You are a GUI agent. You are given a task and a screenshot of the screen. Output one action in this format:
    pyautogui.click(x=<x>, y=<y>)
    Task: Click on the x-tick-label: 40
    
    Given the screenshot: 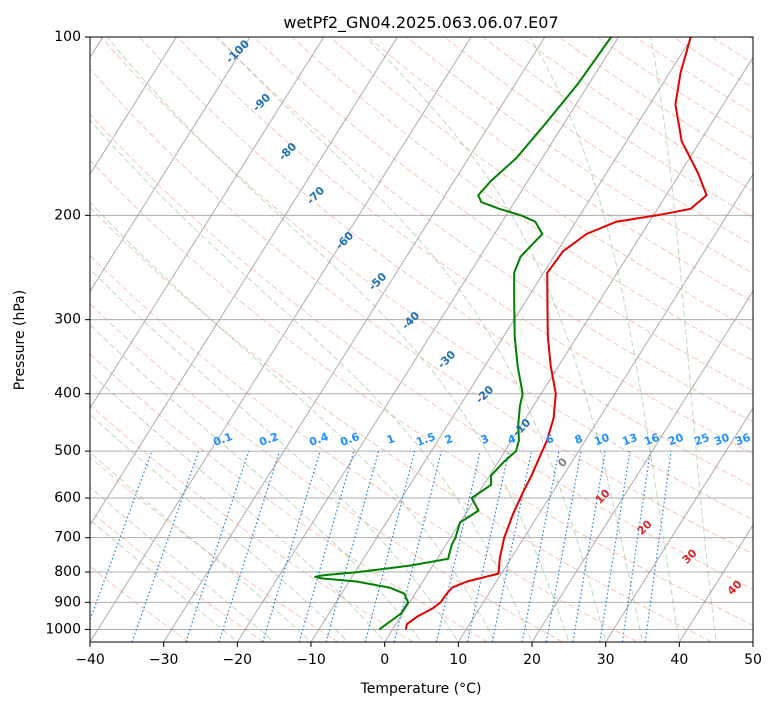 What is the action you would take?
    pyautogui.click(x=679, y=660)
    